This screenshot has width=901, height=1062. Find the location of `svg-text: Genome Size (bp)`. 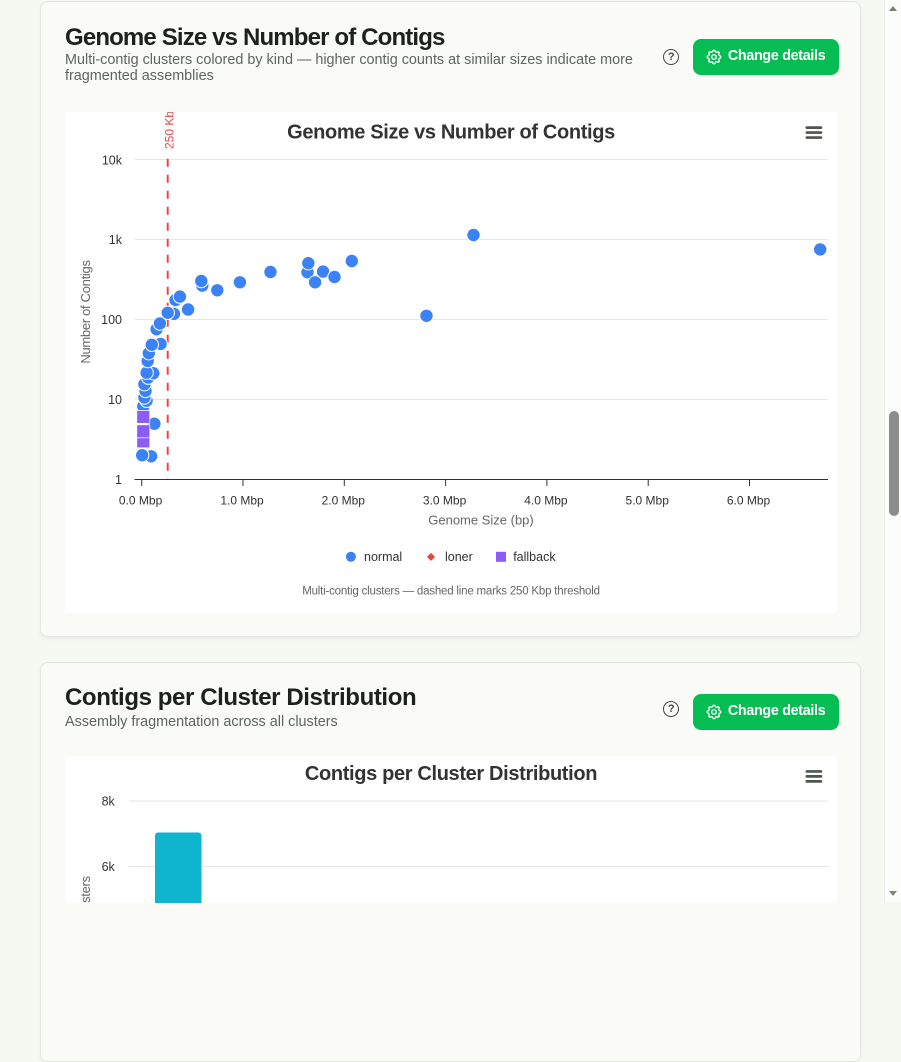

svg-text: Genome Size (bp) is located at coordinates (481, 520).